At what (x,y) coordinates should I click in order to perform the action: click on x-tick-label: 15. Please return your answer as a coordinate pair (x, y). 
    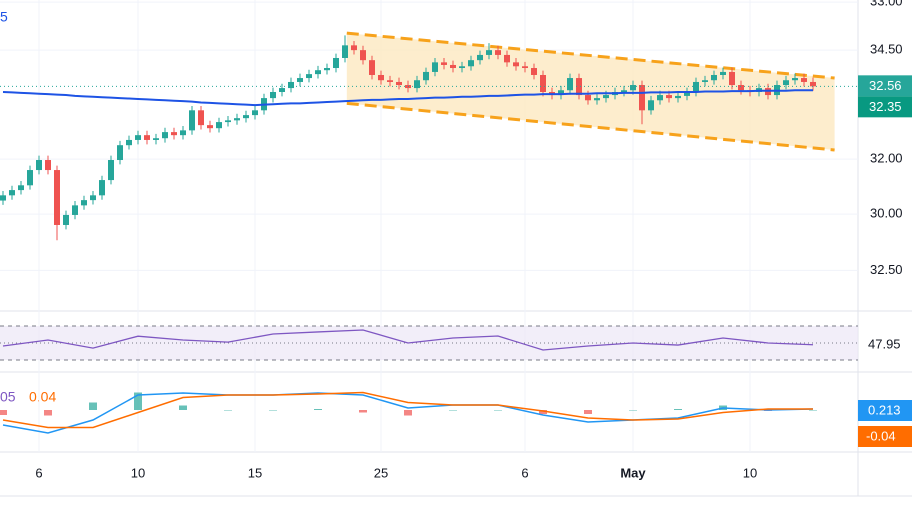
    Looking at the image, I should click on (255, 472).